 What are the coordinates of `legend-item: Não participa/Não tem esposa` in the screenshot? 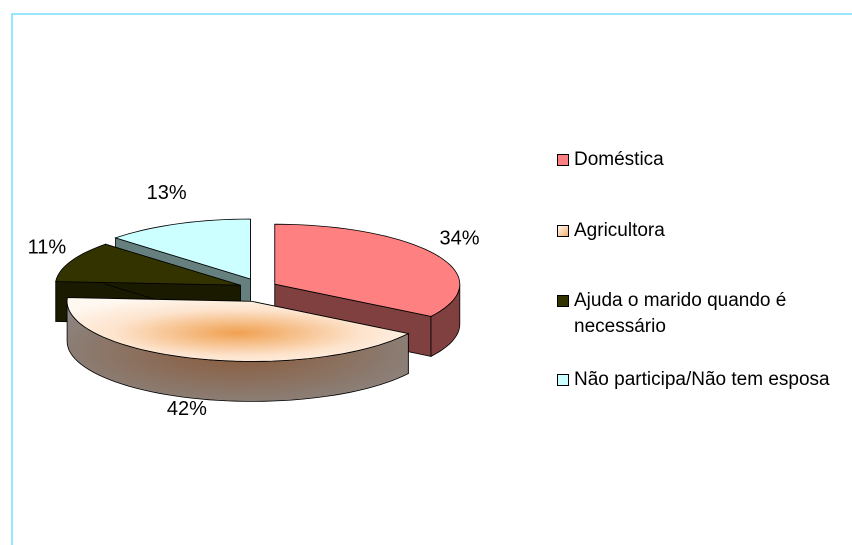 It's located at (699, 380).